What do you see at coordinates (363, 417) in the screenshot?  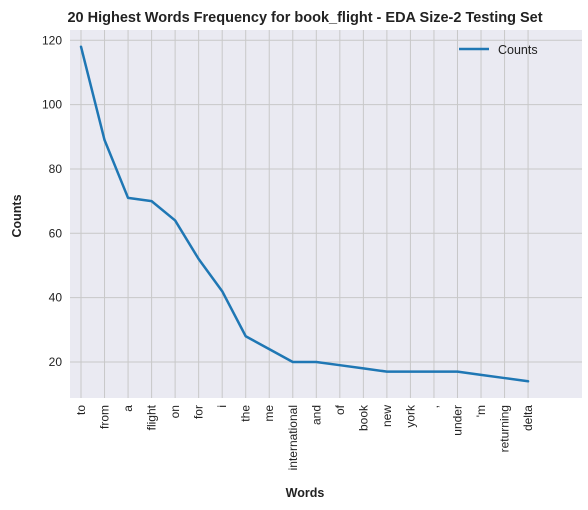 I see `x-tick-label: book` at bounding box center [363, 417].